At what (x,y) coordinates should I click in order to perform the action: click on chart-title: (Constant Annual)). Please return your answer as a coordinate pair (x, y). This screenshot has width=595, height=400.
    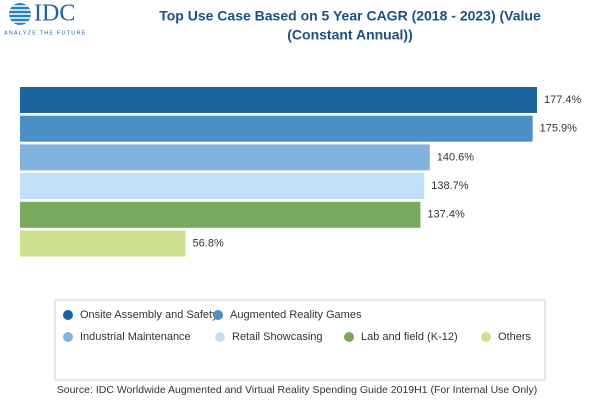
    Looking at the image, I should click on (349, 35).